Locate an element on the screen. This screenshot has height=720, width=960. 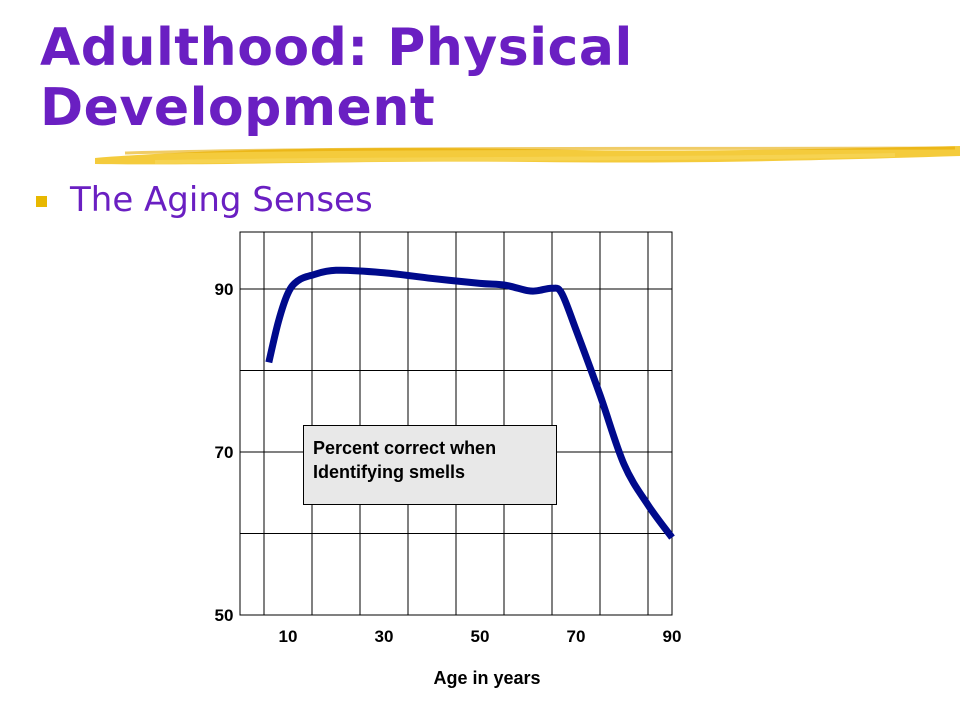
bullet-marker-icon is located at coordinates (41, 201).